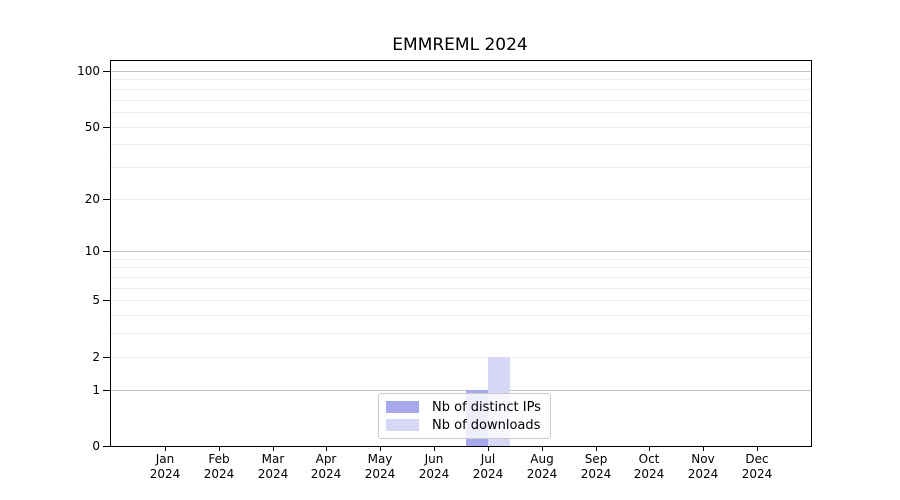  Describe the element at coordinates (88, 71) in the screenshot. I see `y-tick-label: 100` at that location.